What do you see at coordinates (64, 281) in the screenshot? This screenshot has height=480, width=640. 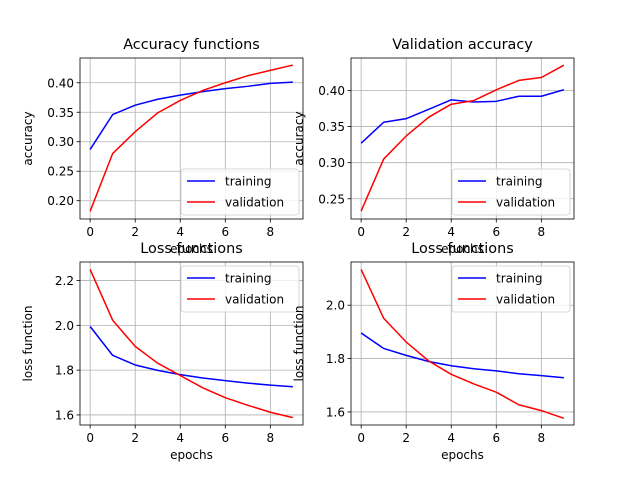 I see `y-tick-label: 2.2` at bounding box center [64, 281].